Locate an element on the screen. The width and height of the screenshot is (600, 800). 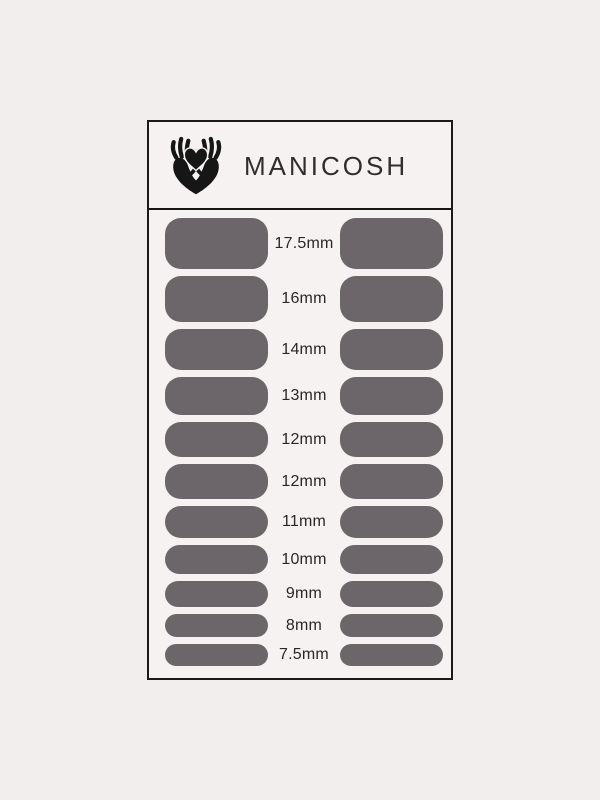
size-row: 9mm is located at coordinates (304, 594).